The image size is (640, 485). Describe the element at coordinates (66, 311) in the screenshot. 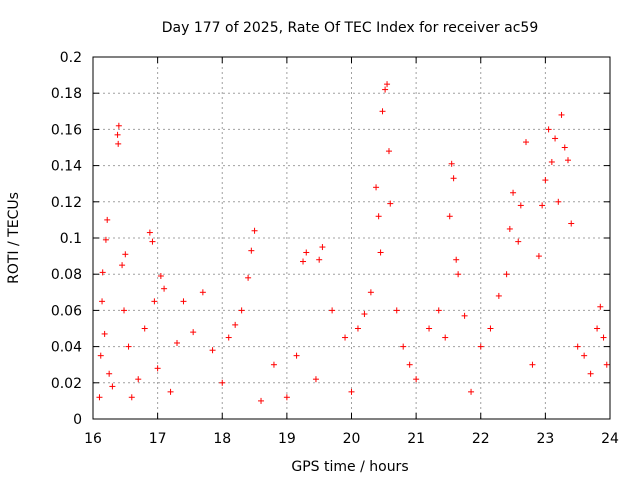

I see `y-tick-label: 0.06` at that location.